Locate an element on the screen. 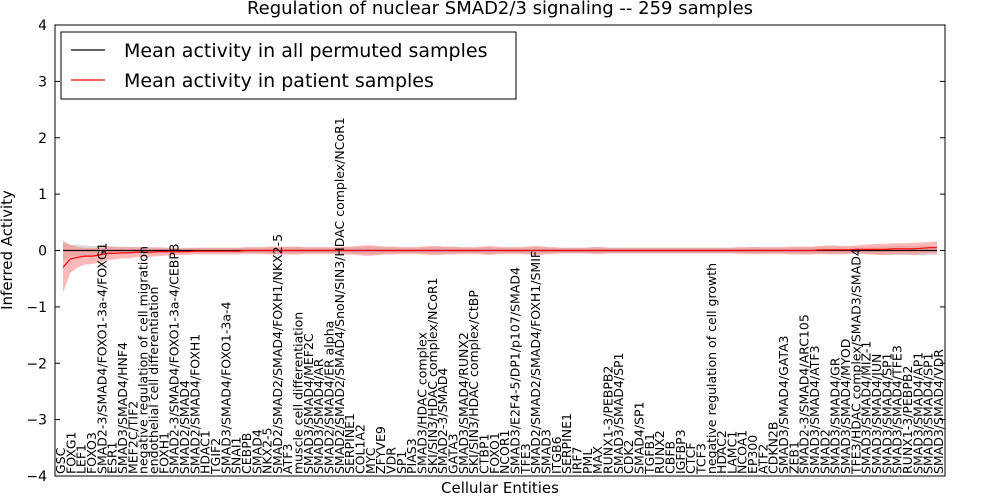 This screenshot has height=500, width=1000. x-tick-label: CDKN2B is located at coordinates (773, 448).